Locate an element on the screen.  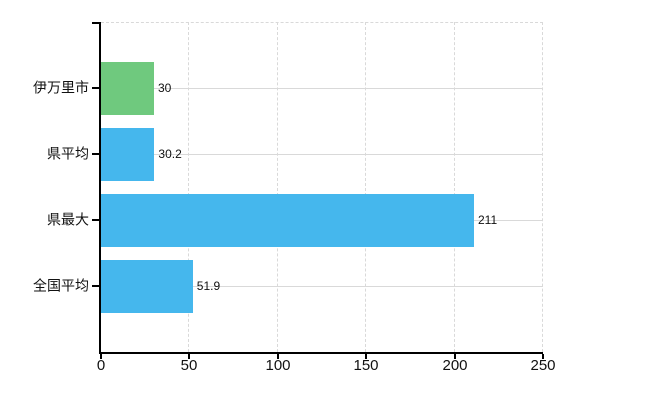
x-axis-tick-label: 200 is located at coordinates (455, 365).